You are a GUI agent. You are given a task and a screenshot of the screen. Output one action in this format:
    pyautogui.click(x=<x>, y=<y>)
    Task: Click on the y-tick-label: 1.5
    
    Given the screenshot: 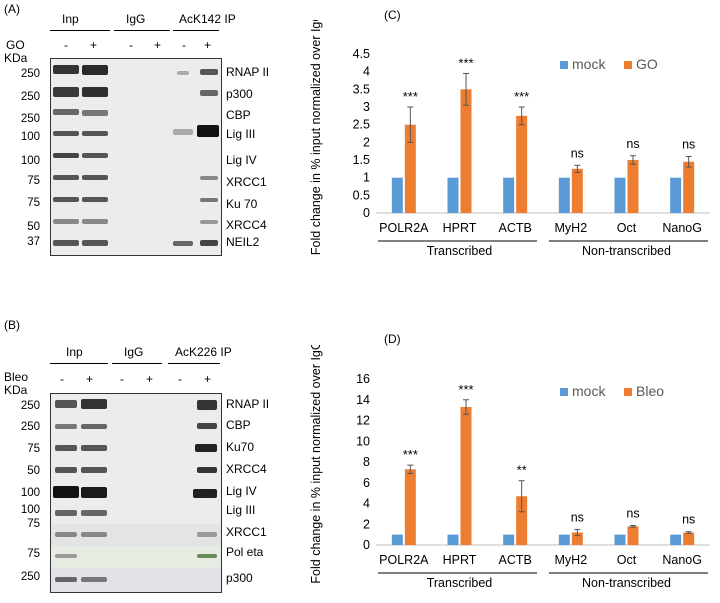 What is the action you would take?
    pyautogui.click(x=361, y=160)
    